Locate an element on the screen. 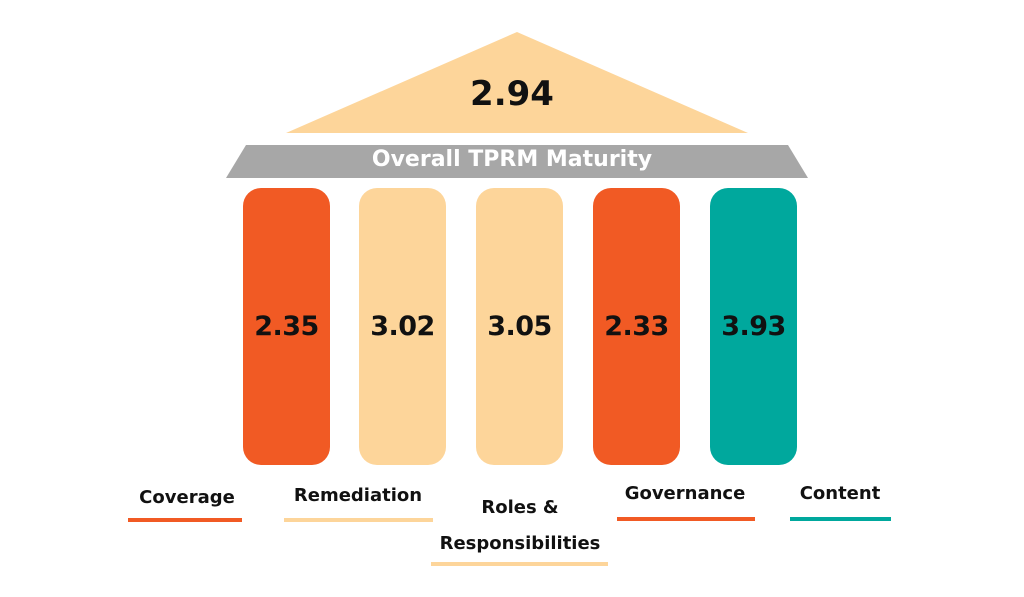  pillar-remediation: 3.02 is located at coordinates (402, 326).